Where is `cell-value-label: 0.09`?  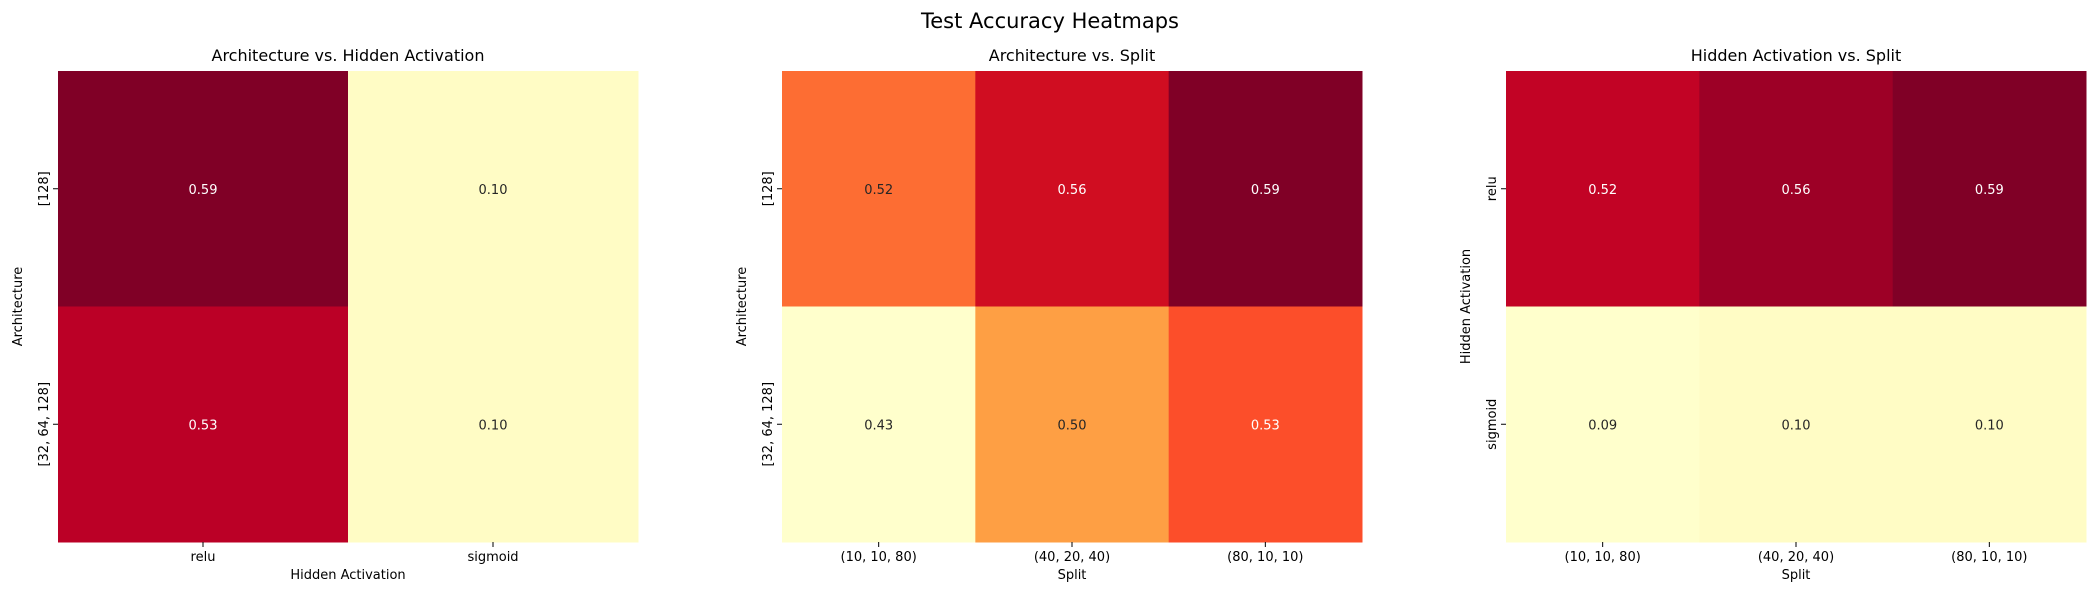
cell-value-label: 0.09 is located at coordinates (1602, 425).